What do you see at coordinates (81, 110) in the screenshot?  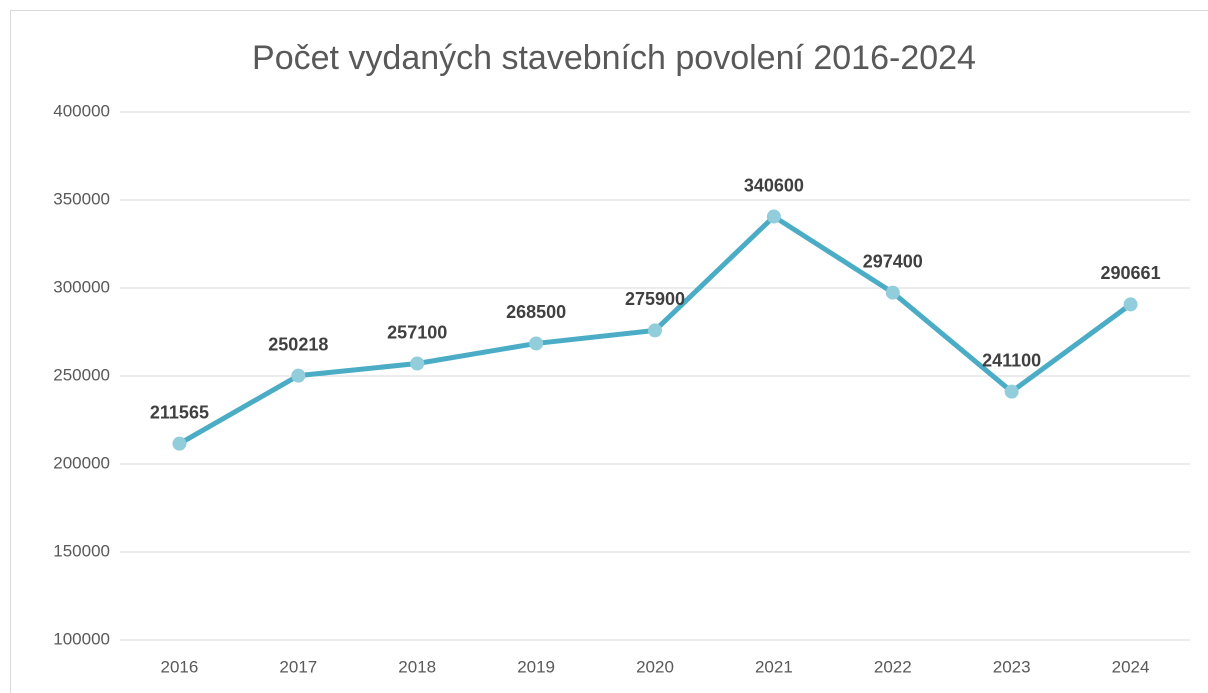 I see `y-tick-label: 400000` at bounding box center [81, 110].